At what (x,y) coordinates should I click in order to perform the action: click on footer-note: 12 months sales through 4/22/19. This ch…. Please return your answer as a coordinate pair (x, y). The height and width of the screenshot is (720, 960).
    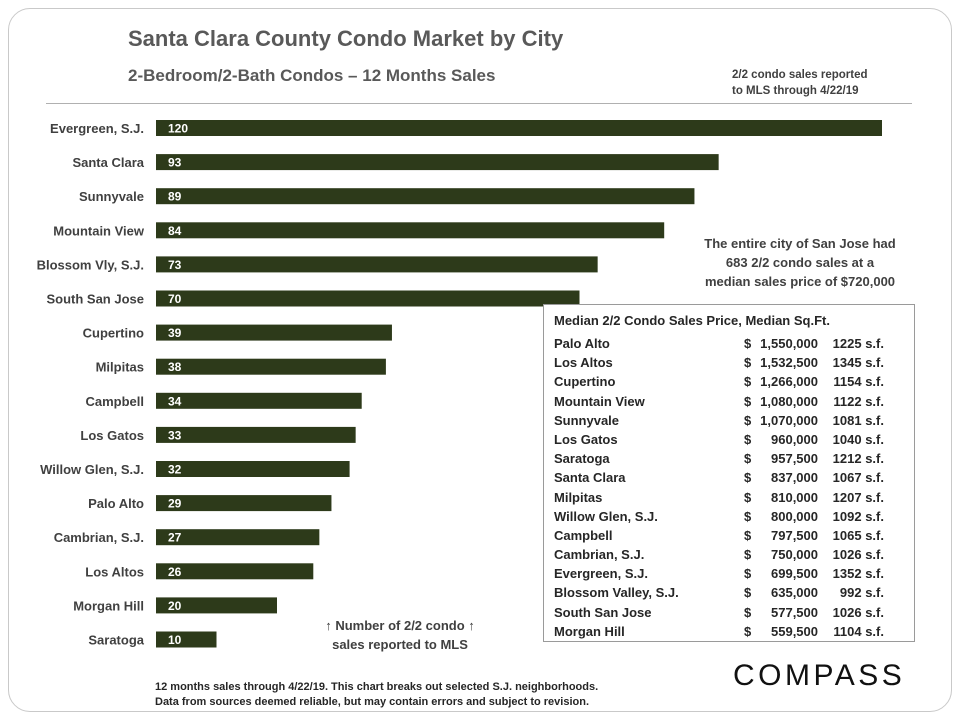
    Looking at the image, I should click on (376, 695).